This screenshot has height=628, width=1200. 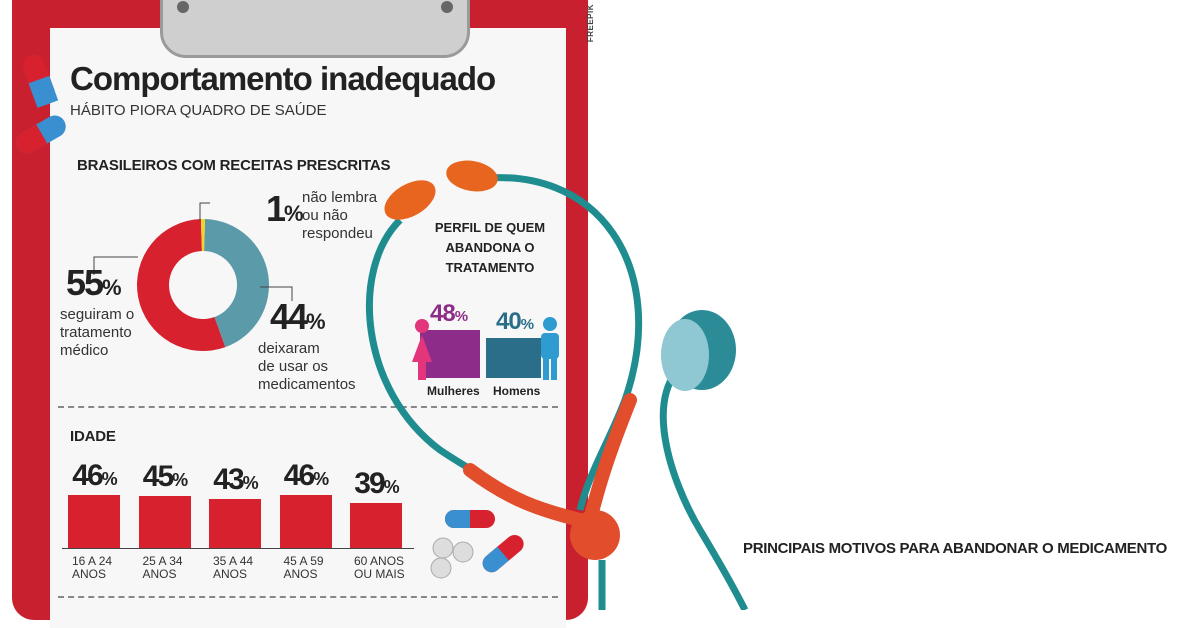 I want to click on clipboard-clip, so click(x=315, y=29).